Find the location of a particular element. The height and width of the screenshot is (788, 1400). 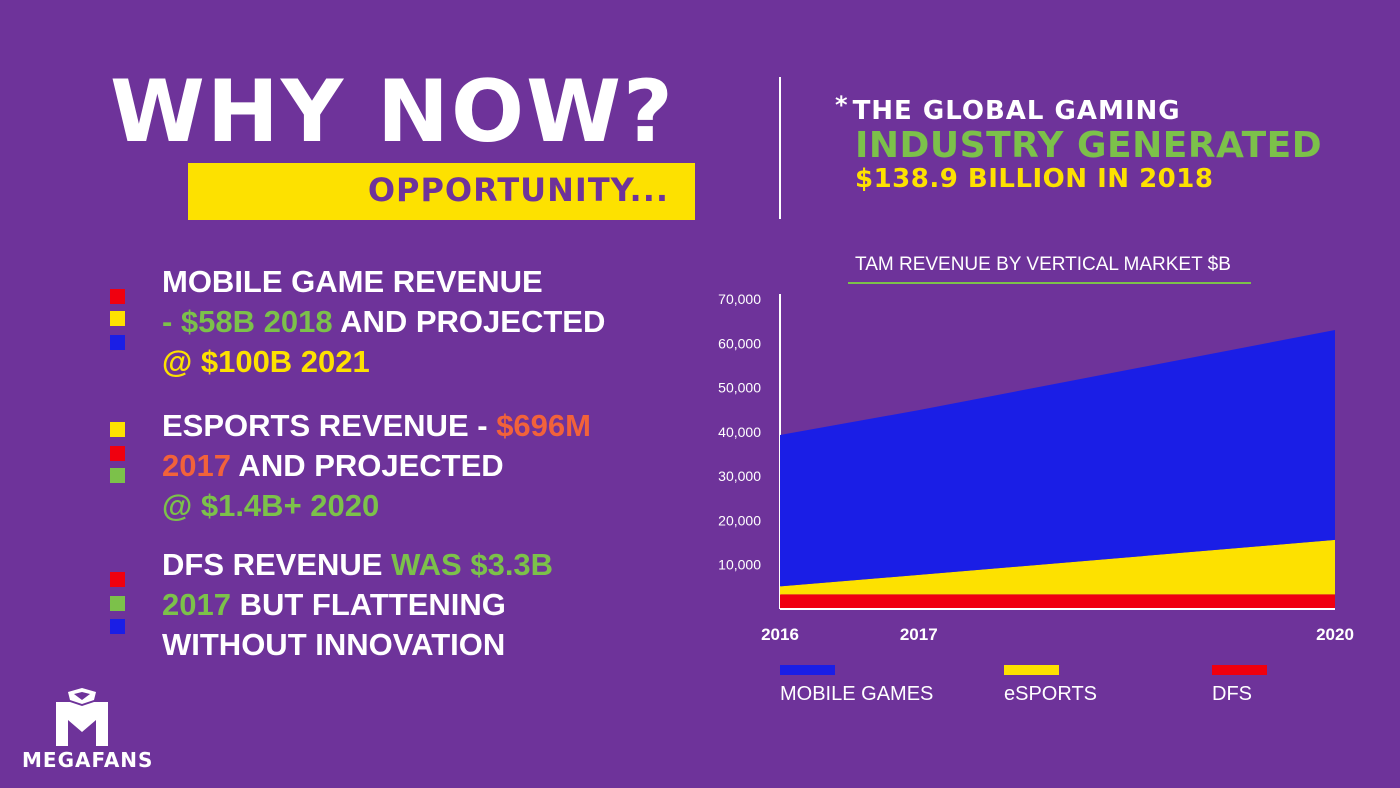

bullet-line: @ $100B 2021 is located at coordinates (383, 362).